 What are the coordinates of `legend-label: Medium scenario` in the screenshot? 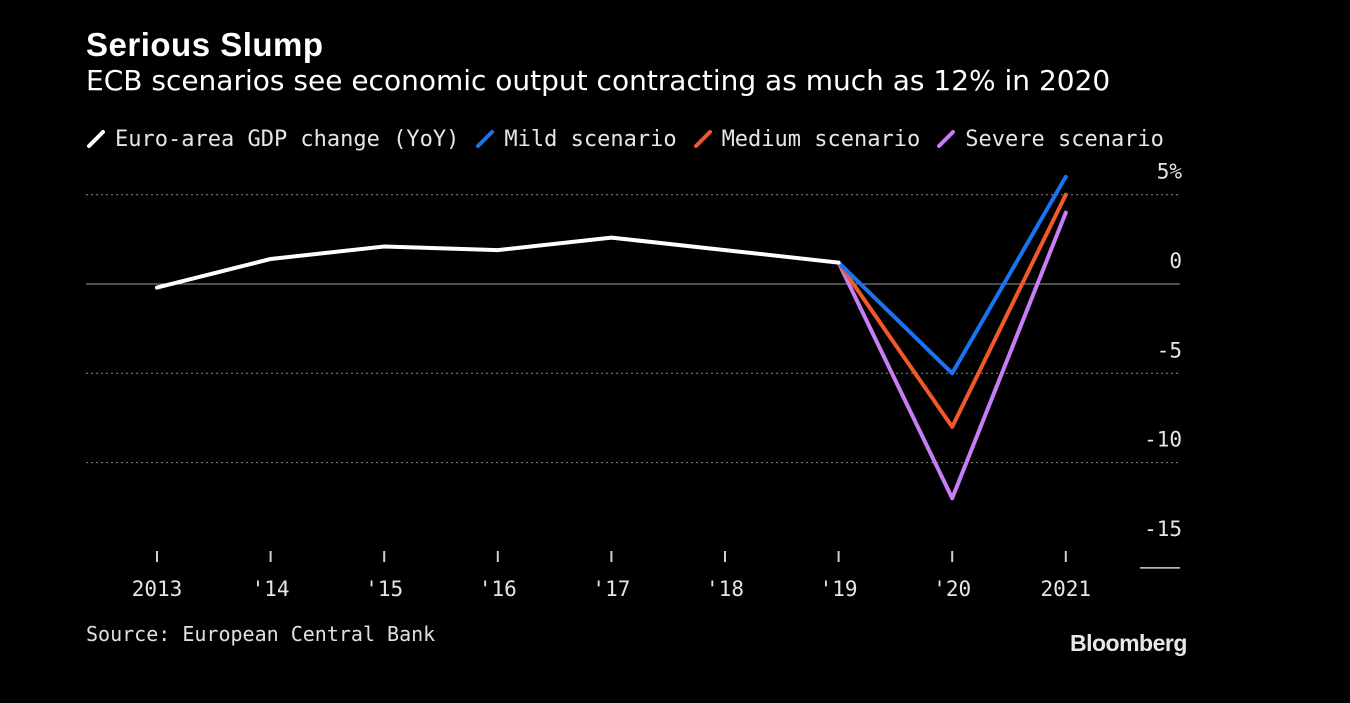 It's located at (821, 139).